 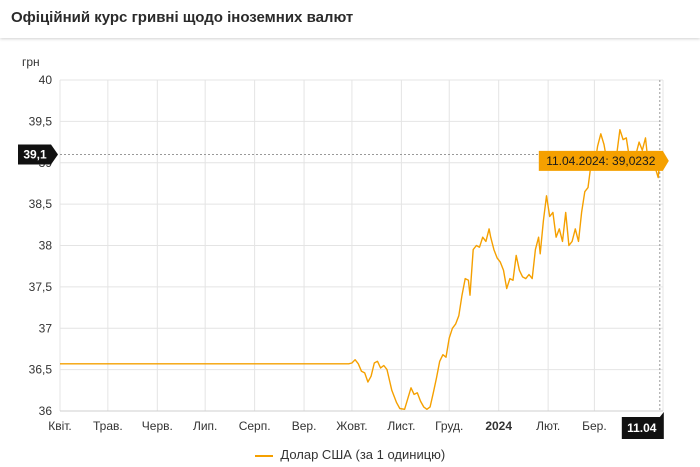 What do you see at coordinates (263, 455) in the screenshot?
I see `legend-swatch` at bounding box center [263, 455].